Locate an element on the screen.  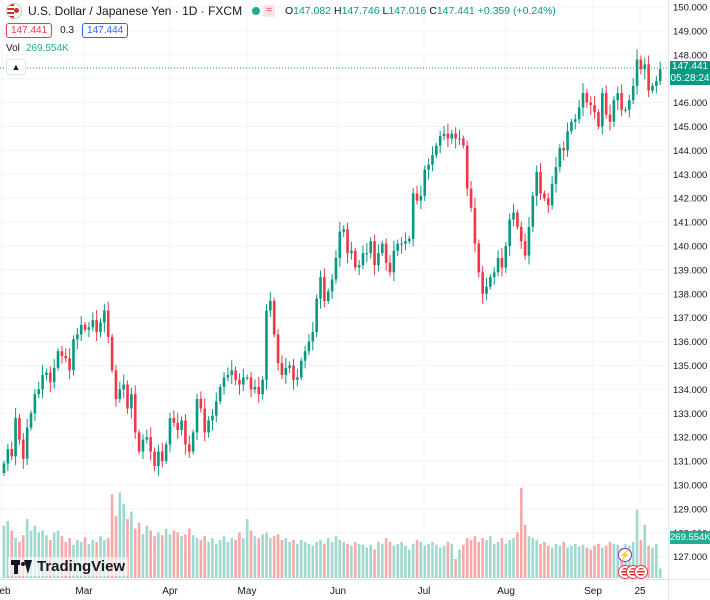
spread-value: 0.3 is located at coordinates (67, 30).